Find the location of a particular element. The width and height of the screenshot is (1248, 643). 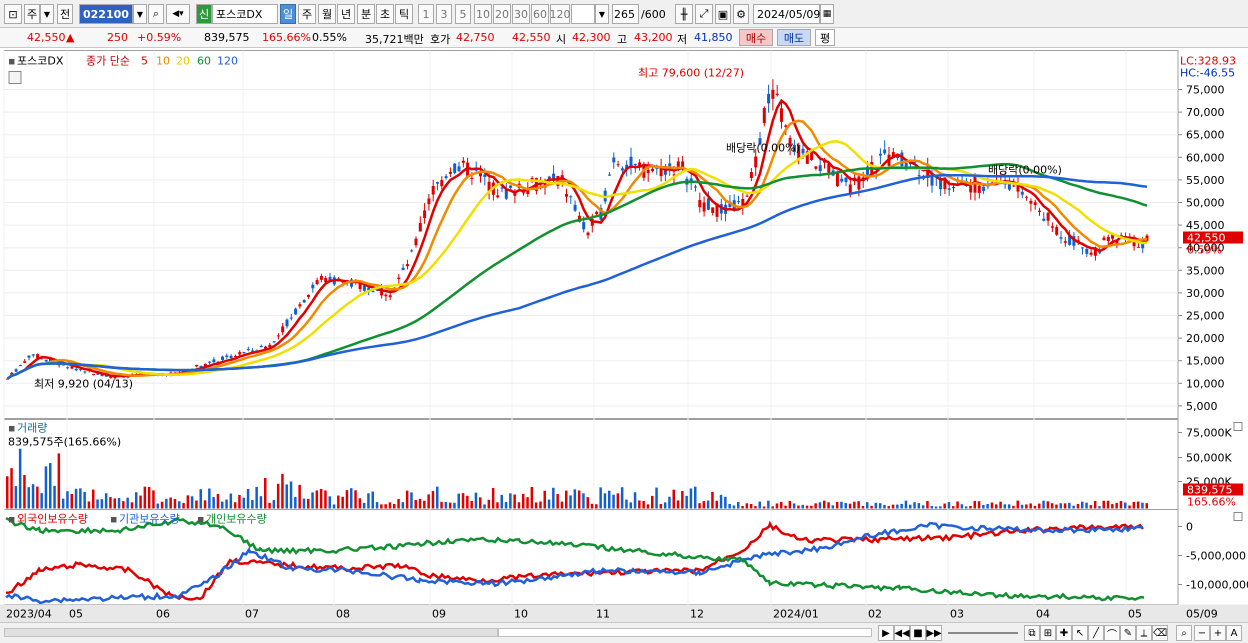

save-icon: ▣ is located at coordinates (723, 14).